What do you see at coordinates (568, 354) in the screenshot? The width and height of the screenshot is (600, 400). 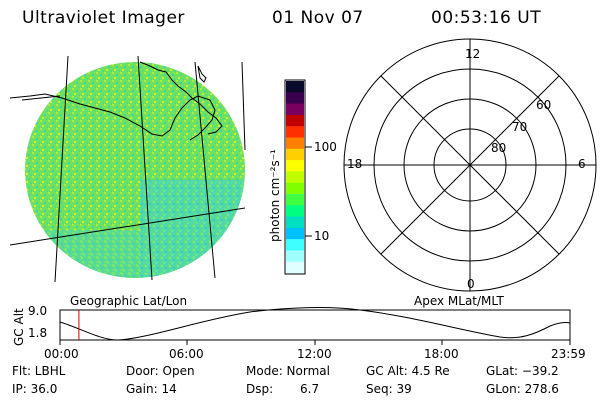 I see `alt-xtick-2359: 23:59` at bounding box center [568, 354].